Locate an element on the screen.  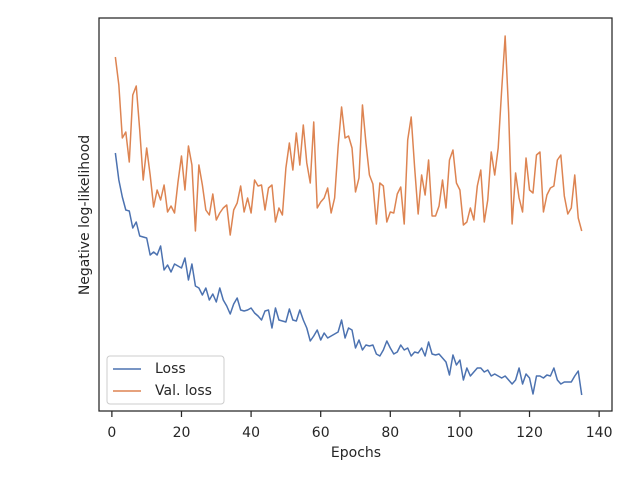
x-tick-label: 0 is located at coordinates (111, 433).